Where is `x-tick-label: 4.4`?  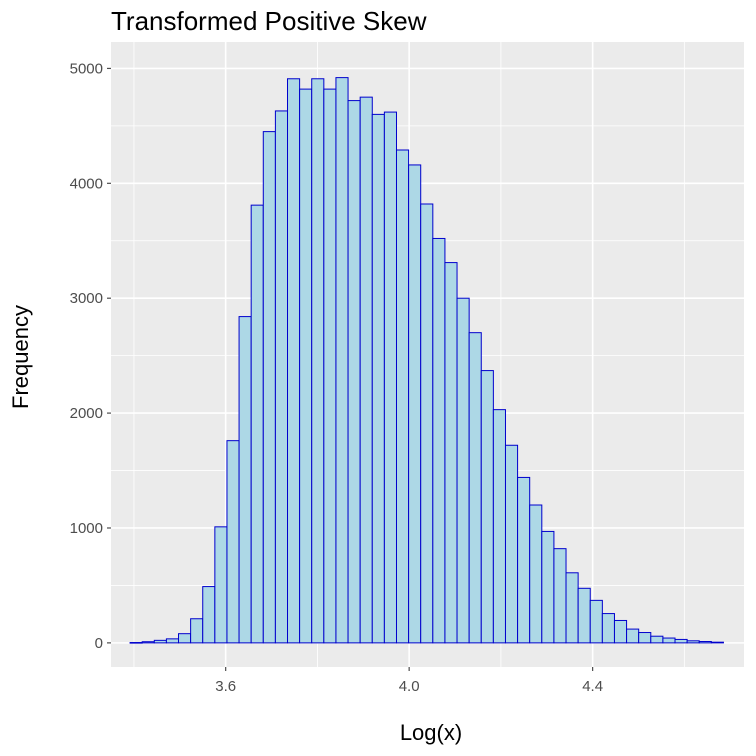
x-tick-label: 4.4 is located at coordinates (592, 686).